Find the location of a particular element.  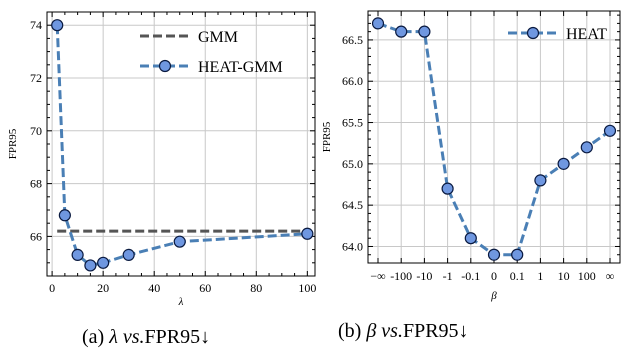

ytick-label-1: 64.5 is located at coordinates (352, 205).